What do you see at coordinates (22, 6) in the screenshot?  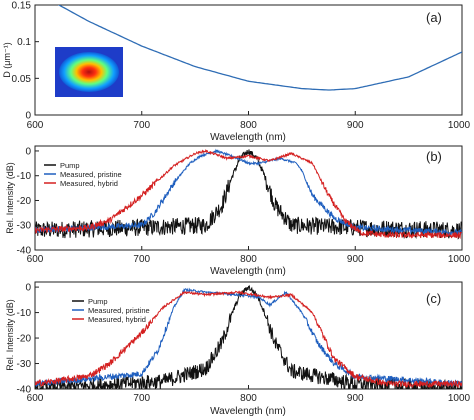 I see `y-tick-label: 0.15` at bounding box center [22, 6].